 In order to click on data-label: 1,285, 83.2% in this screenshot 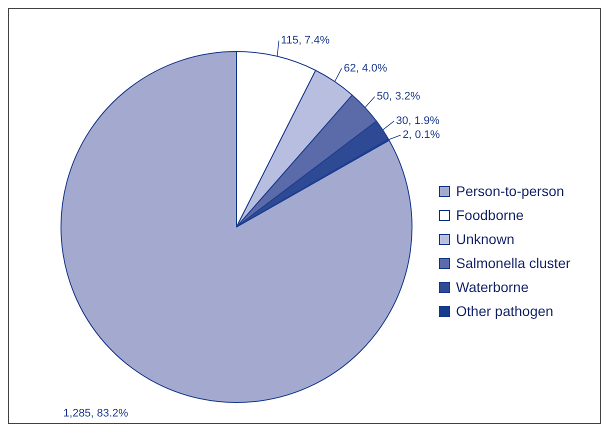, I will do `click(95, 413)`.